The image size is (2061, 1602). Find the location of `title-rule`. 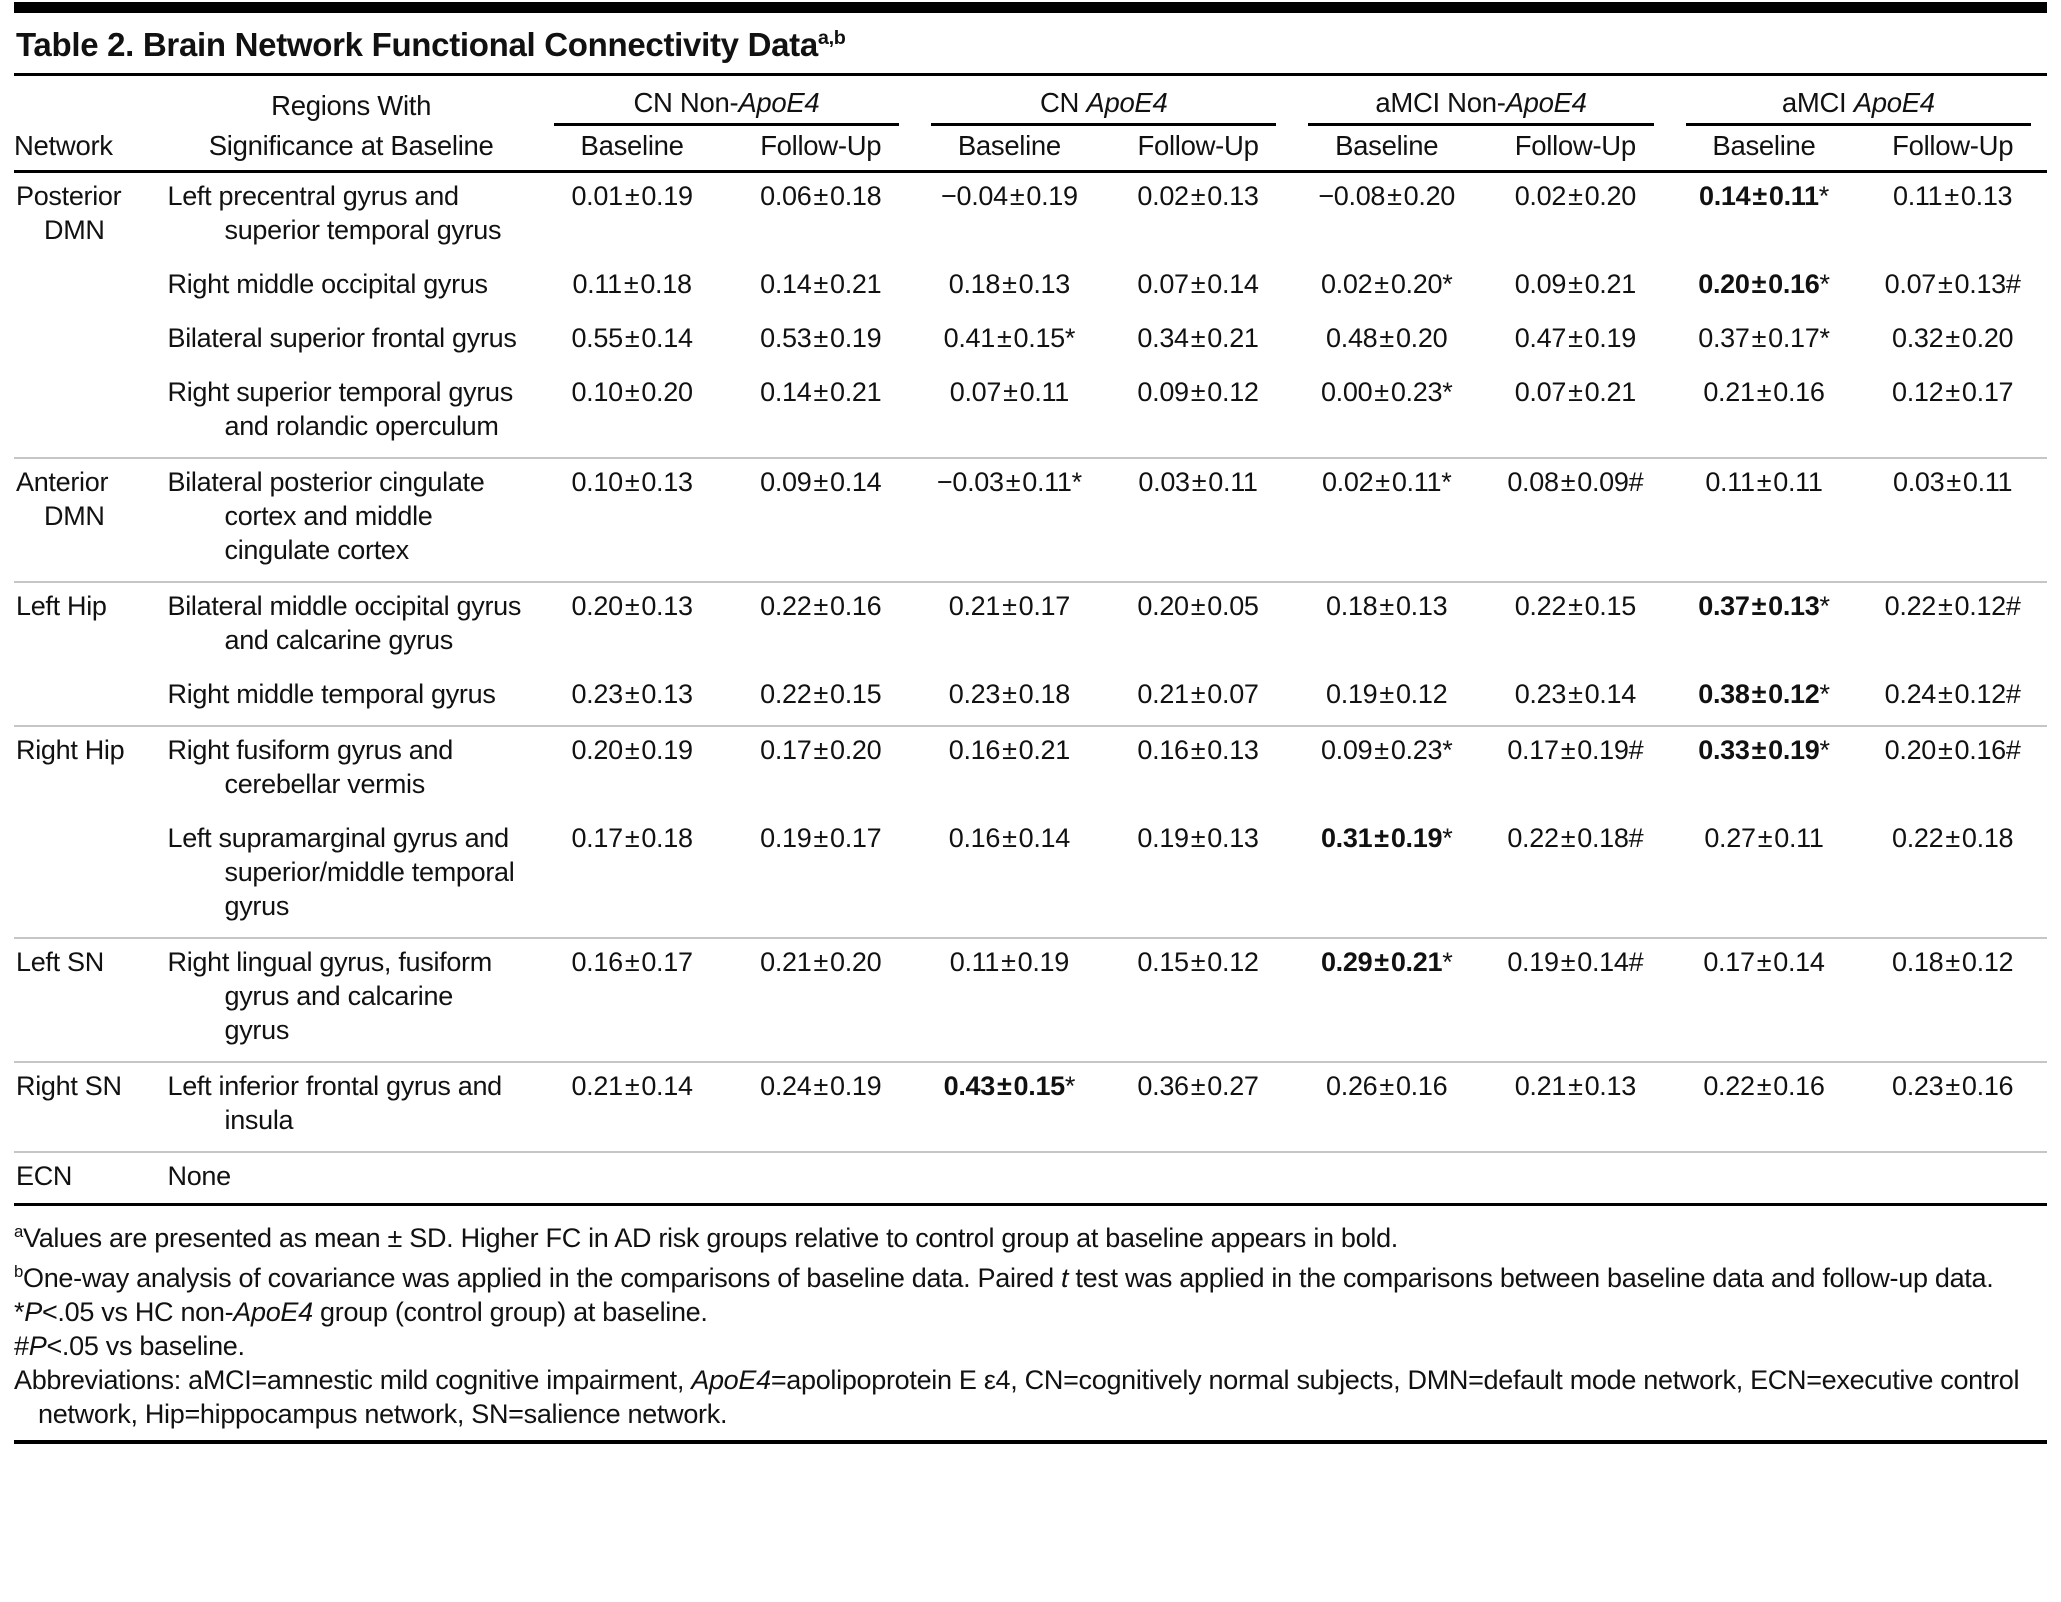

title-rule is located at coordinates (1030, 74).